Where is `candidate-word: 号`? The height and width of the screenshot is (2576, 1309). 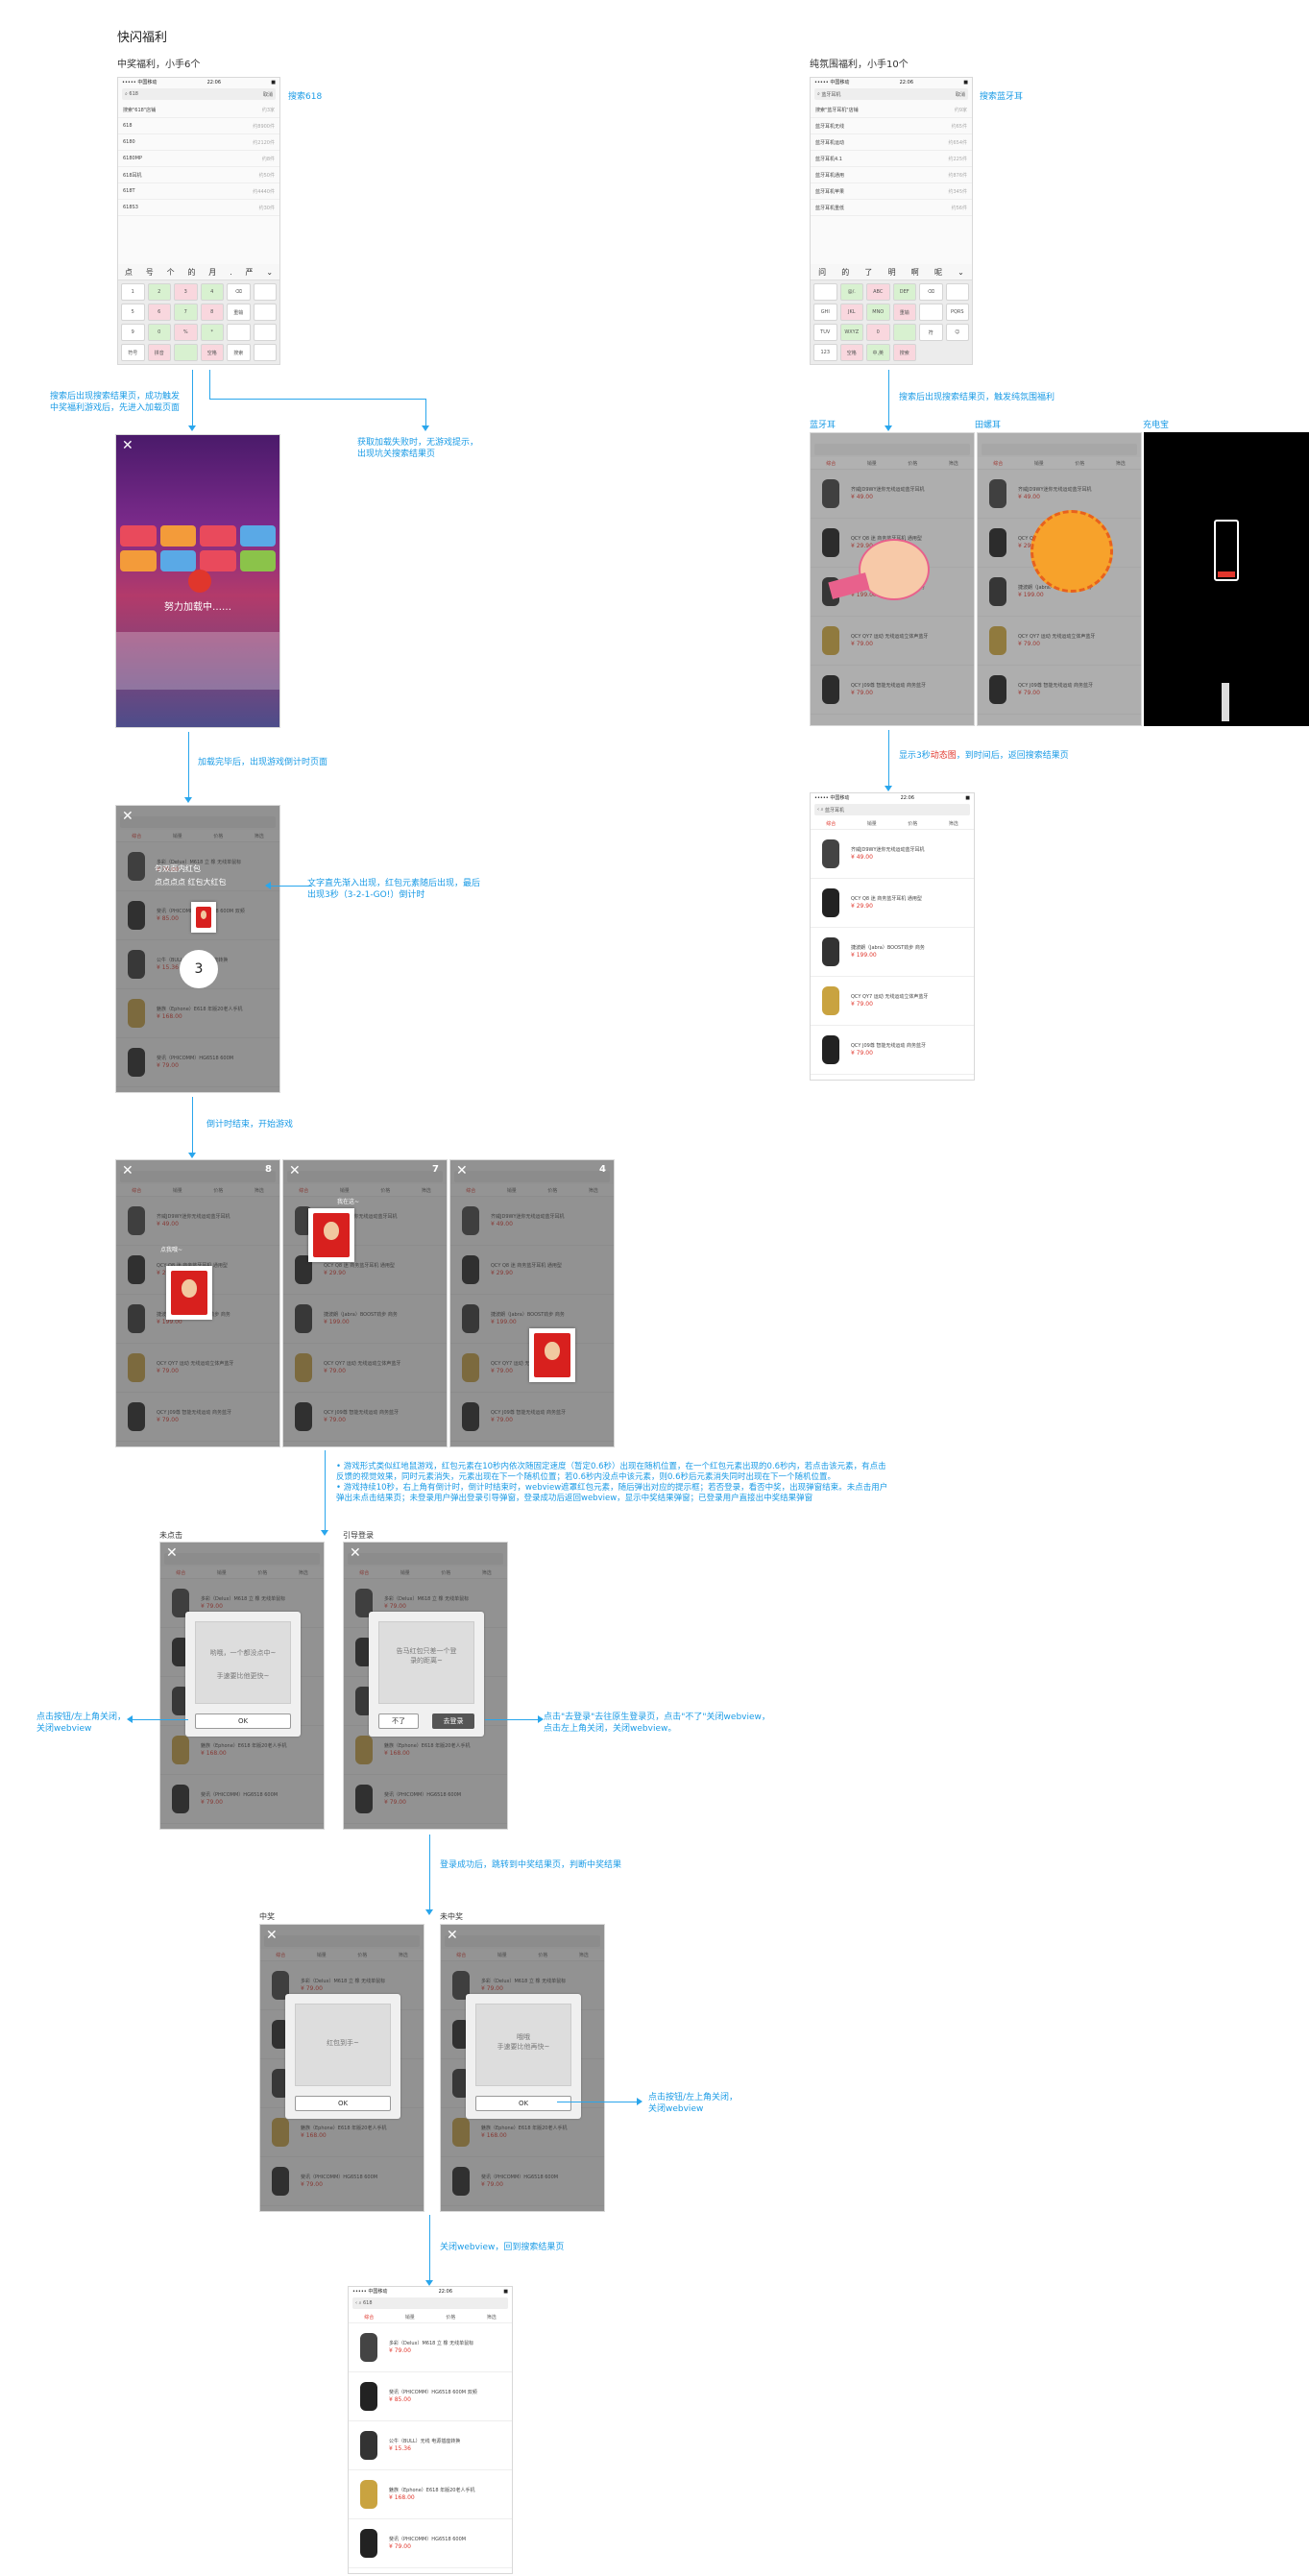 candidate-word: 号 is located at coordinates (149, 272).